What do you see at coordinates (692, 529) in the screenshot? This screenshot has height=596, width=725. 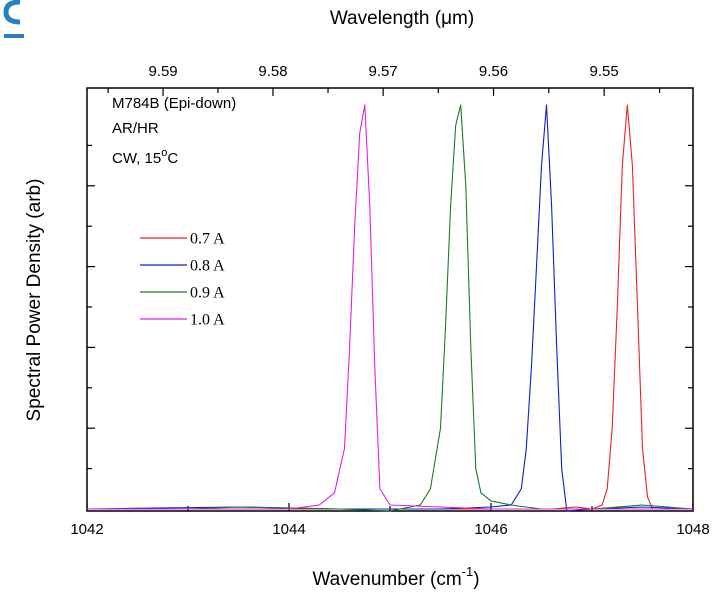 I see `x-tick-label: 1048` at bounding box center [692, 529].